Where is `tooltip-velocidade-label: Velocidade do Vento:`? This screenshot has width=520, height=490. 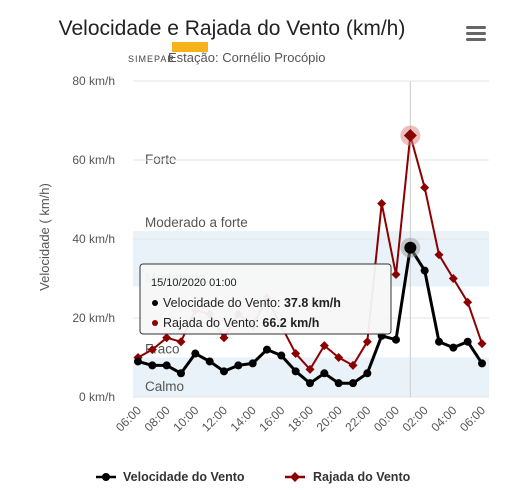
tooltip-velocidade-label: Velocidade do Vento: is located at coordinates (223, 303).